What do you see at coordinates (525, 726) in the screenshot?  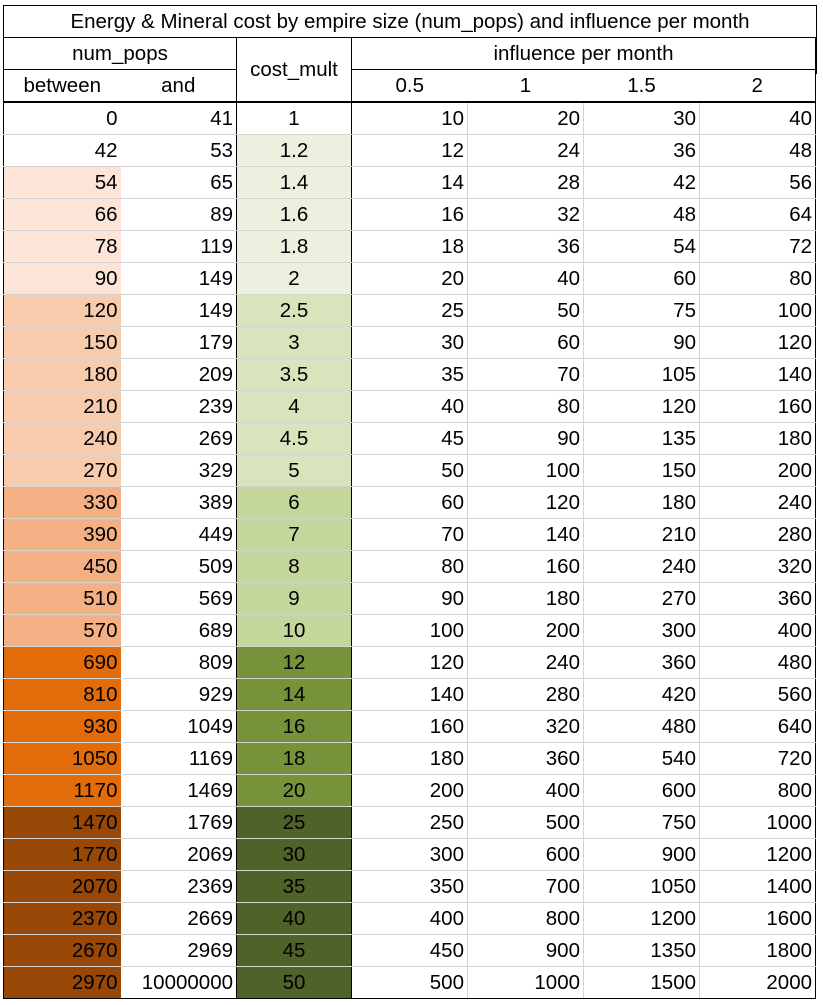 I see `cell-influence: 320` at bounding box center [525, 726].